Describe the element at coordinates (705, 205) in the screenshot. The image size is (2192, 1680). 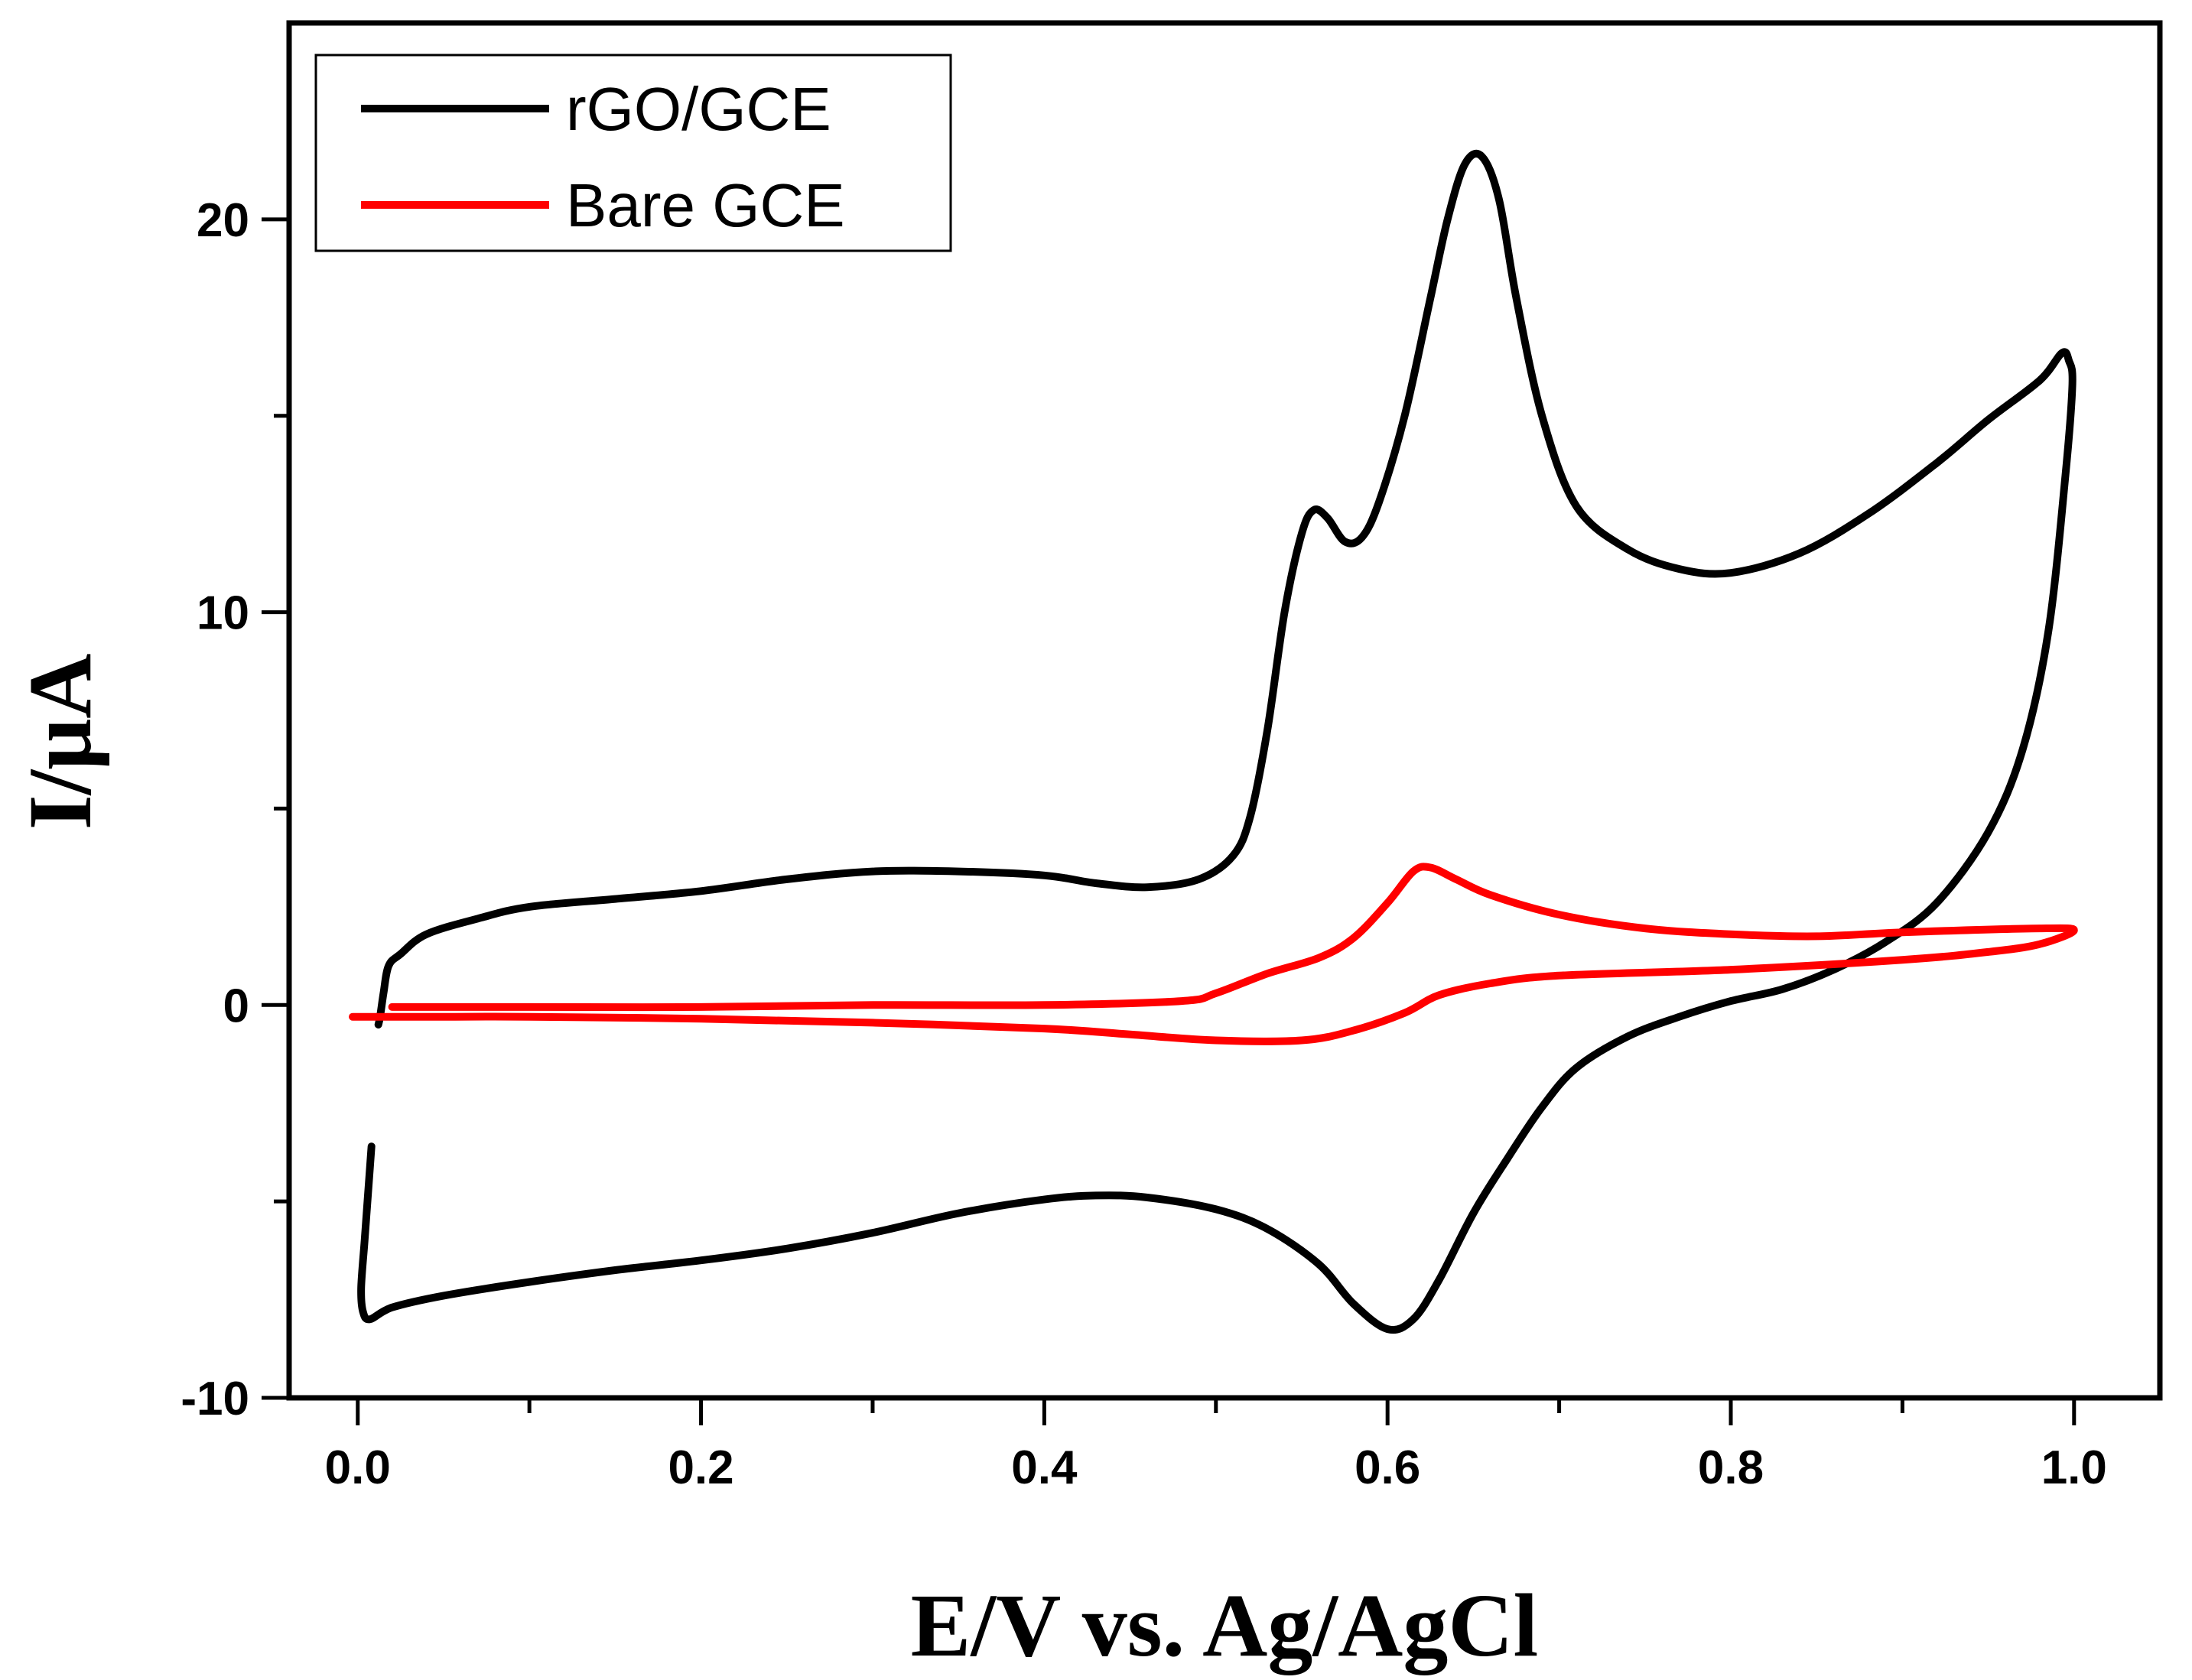
I see `legend-label-bare-gce: Bare GCE` at that location.